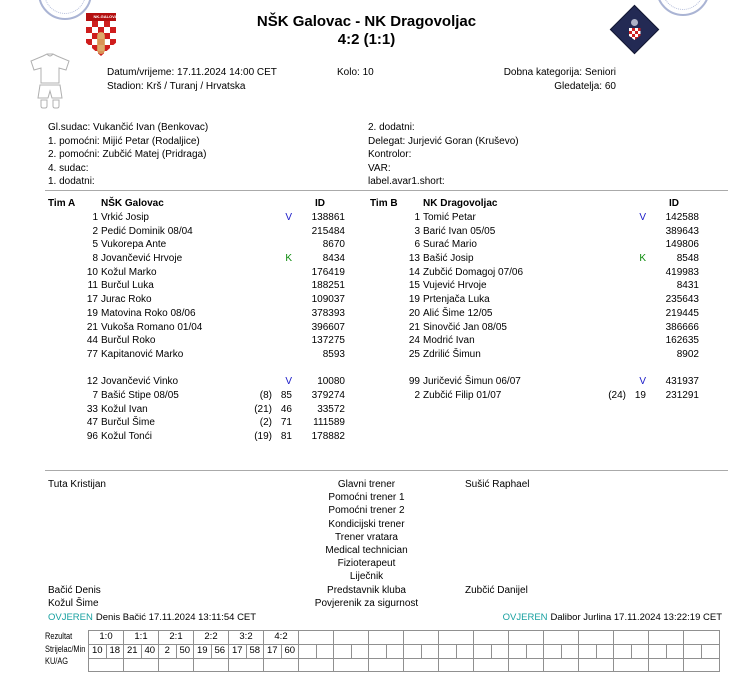 The width and height of the screenshot is (733, 687). I want to click on player-name: Vrkić Josip, so click(125, 217).